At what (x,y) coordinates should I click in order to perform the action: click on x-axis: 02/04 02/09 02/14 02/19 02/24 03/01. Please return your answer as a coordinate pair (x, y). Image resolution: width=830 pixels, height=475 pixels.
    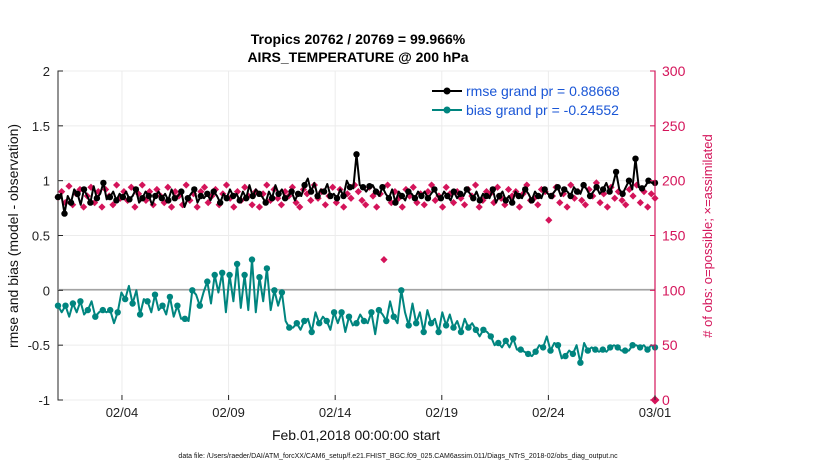
    Looking at the image, I should click on (389, 407).